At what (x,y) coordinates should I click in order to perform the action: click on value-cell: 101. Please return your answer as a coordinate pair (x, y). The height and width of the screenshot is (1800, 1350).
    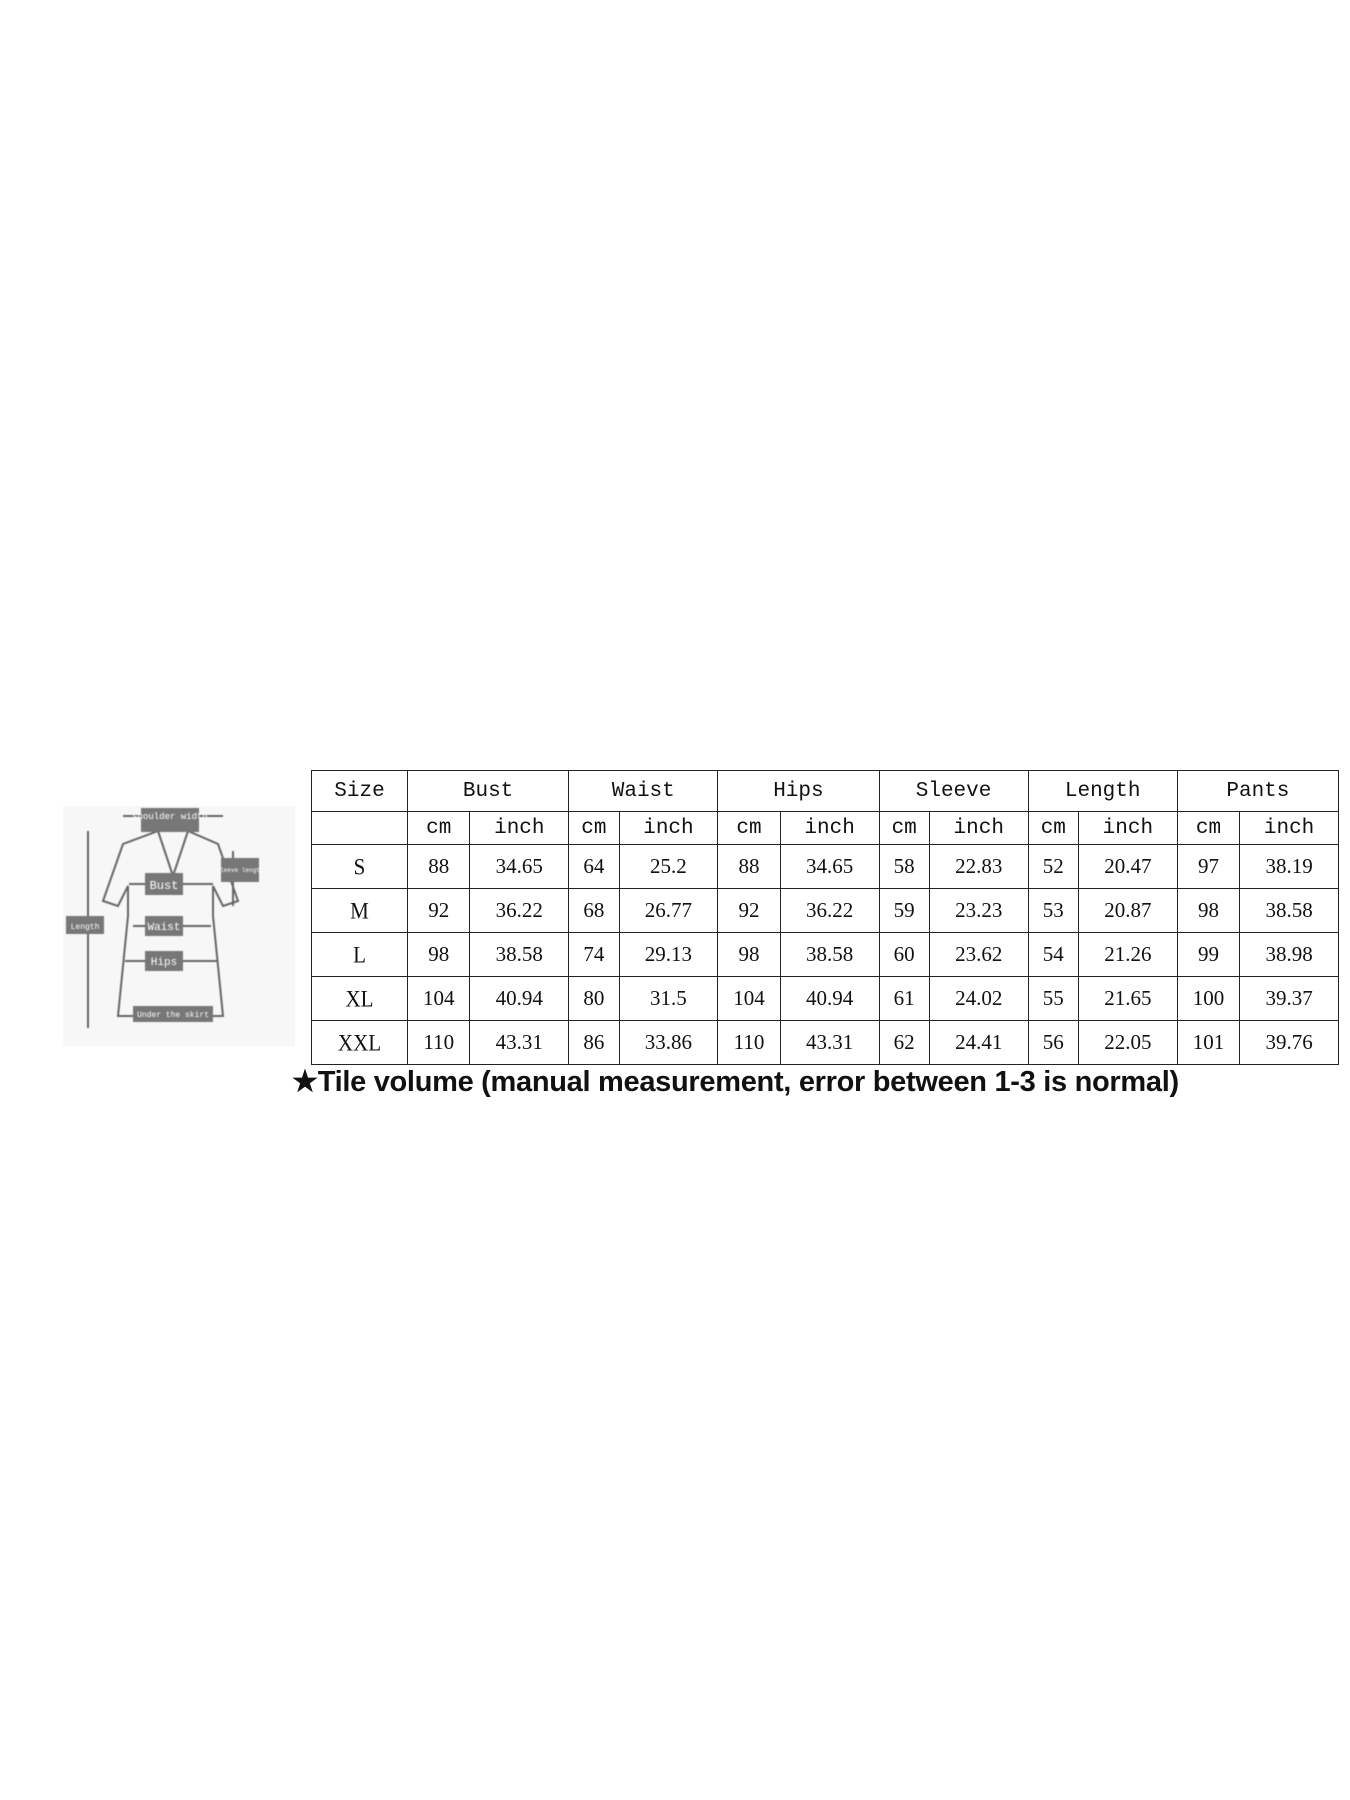
    Looking at the image, I should click on (1208, 1042).